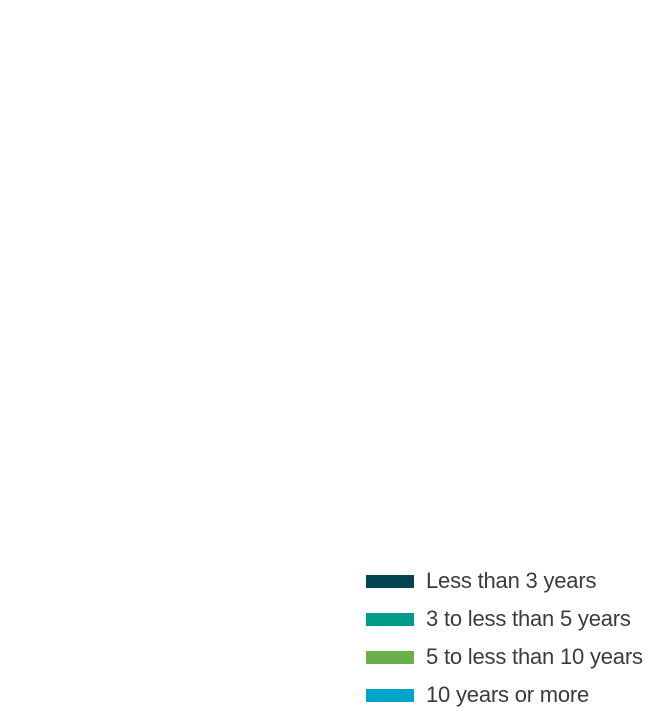 The width and height of the screenshot is (670, 714). Describe the element at coordinates (511, 580) in the screenshot. I see `legend-label-less-than-3-years: Less than 3 years` at that location.